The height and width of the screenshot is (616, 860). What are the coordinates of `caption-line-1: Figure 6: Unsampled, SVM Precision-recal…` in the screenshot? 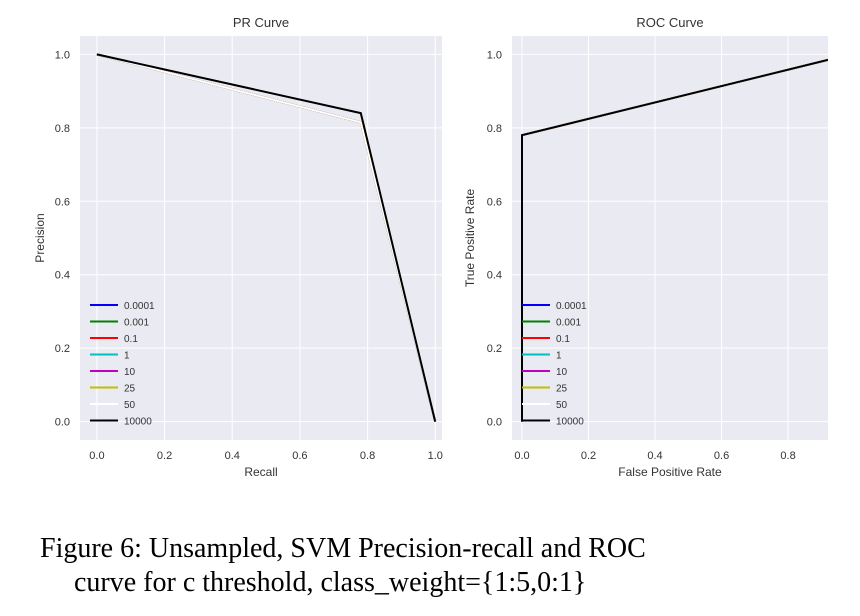 It's located at (343, 548).